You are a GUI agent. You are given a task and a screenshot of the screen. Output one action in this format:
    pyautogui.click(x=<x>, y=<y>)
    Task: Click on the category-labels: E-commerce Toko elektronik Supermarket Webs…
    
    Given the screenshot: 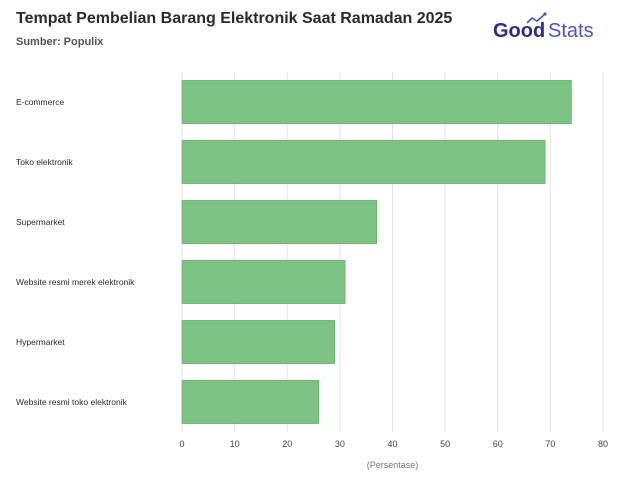 What is the action you would take?
    pyautogui.click(x=75, y=252)
    